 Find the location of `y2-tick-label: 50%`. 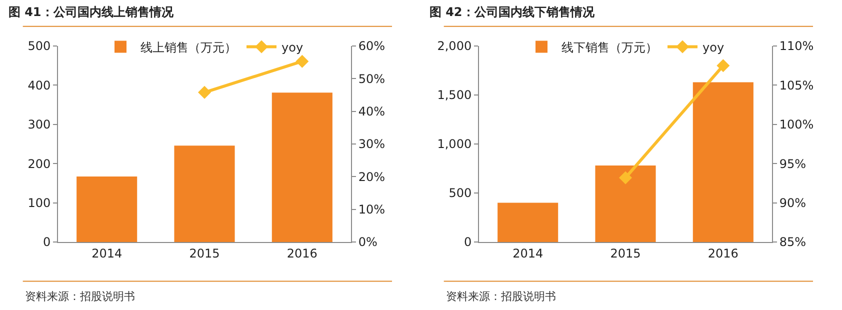

y2-tick-label: 50% is located at coordinates (372, 79).